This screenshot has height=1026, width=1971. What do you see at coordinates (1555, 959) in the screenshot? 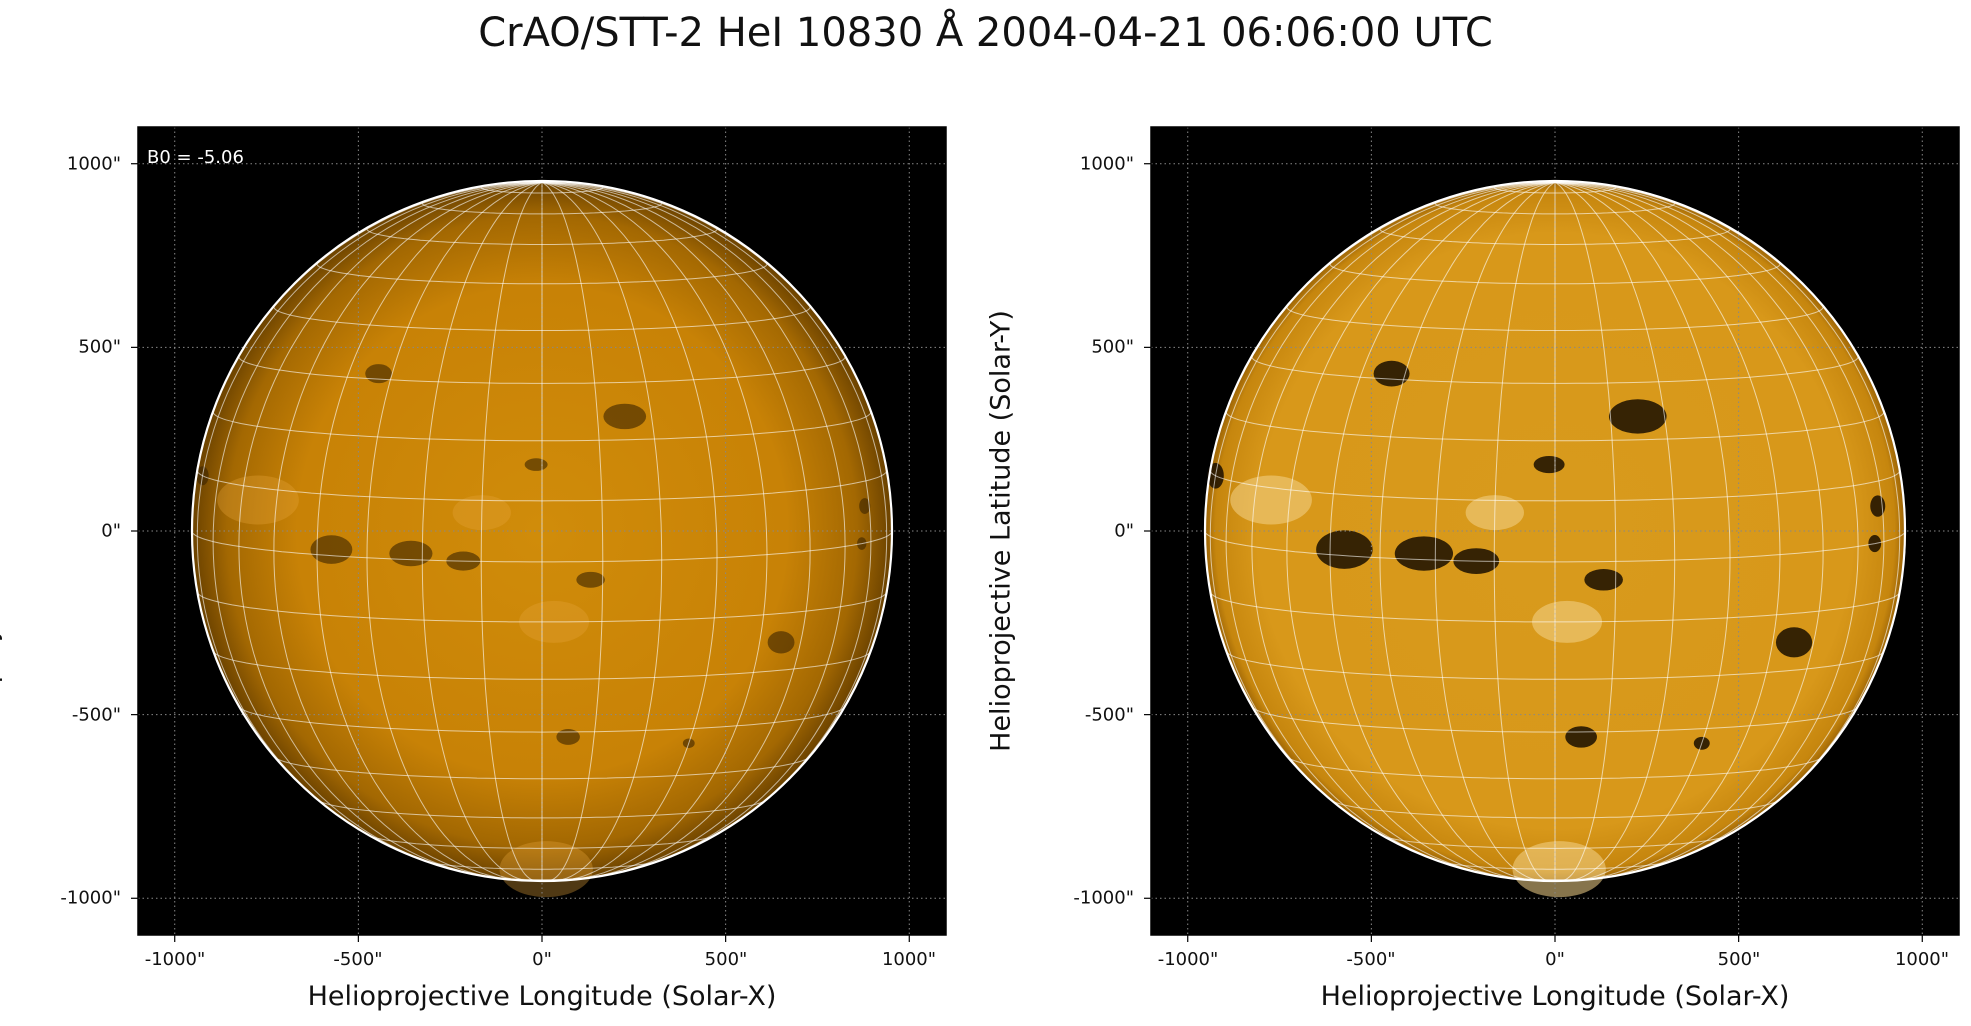
I see `xtick-label-0: 0"` at bounding box center [1555, 959].